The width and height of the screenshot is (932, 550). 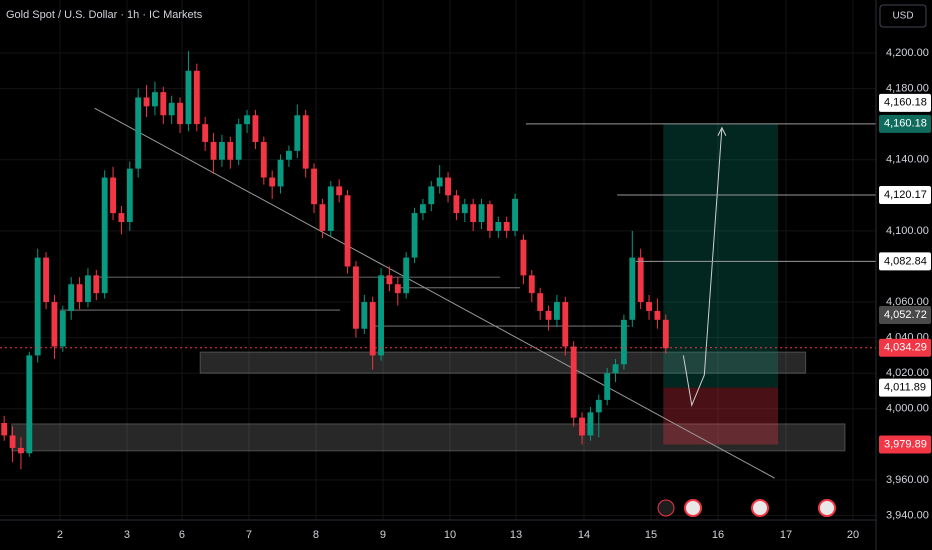 What do you see at coordinates (516, 535) in the screenshot?
I see `x-tick-label: 13` at bounding box center [516, 535].